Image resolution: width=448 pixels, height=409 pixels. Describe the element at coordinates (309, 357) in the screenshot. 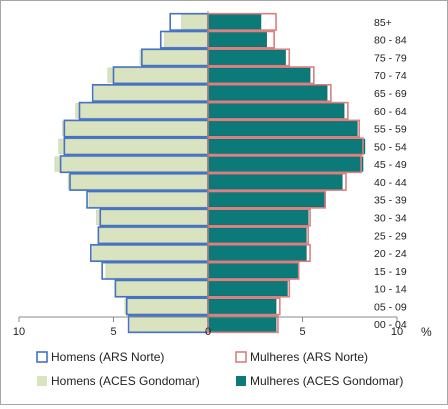

I see `legend-label-mulheres-ars-norte: Mulheres (ARS Norte)` at that location.